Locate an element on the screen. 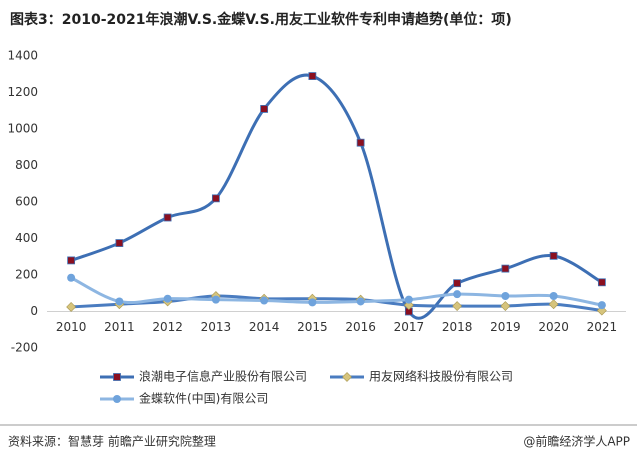  x-tick-label: 2019 is located at coordinates (505, 327).